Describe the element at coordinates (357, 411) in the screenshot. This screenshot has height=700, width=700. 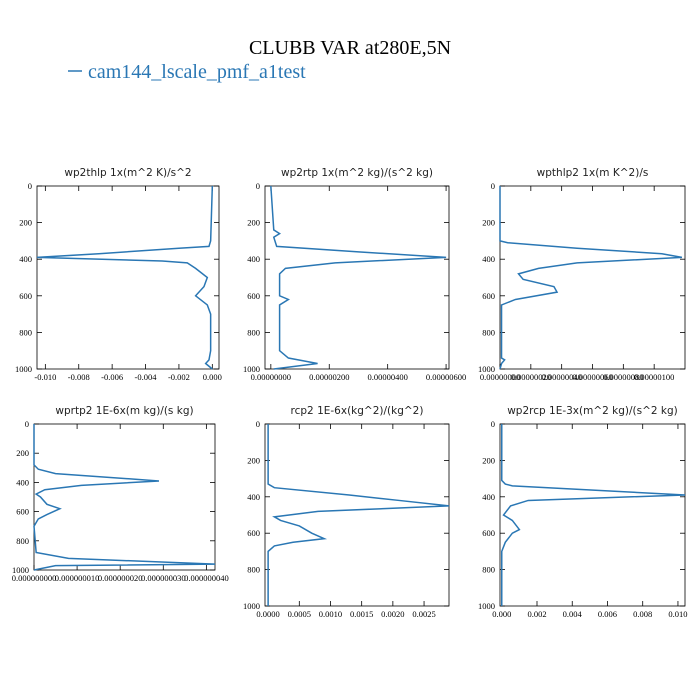
I see `panel-title: rcp2 1E-6x(kg^2)/(kg^2)` at that location.